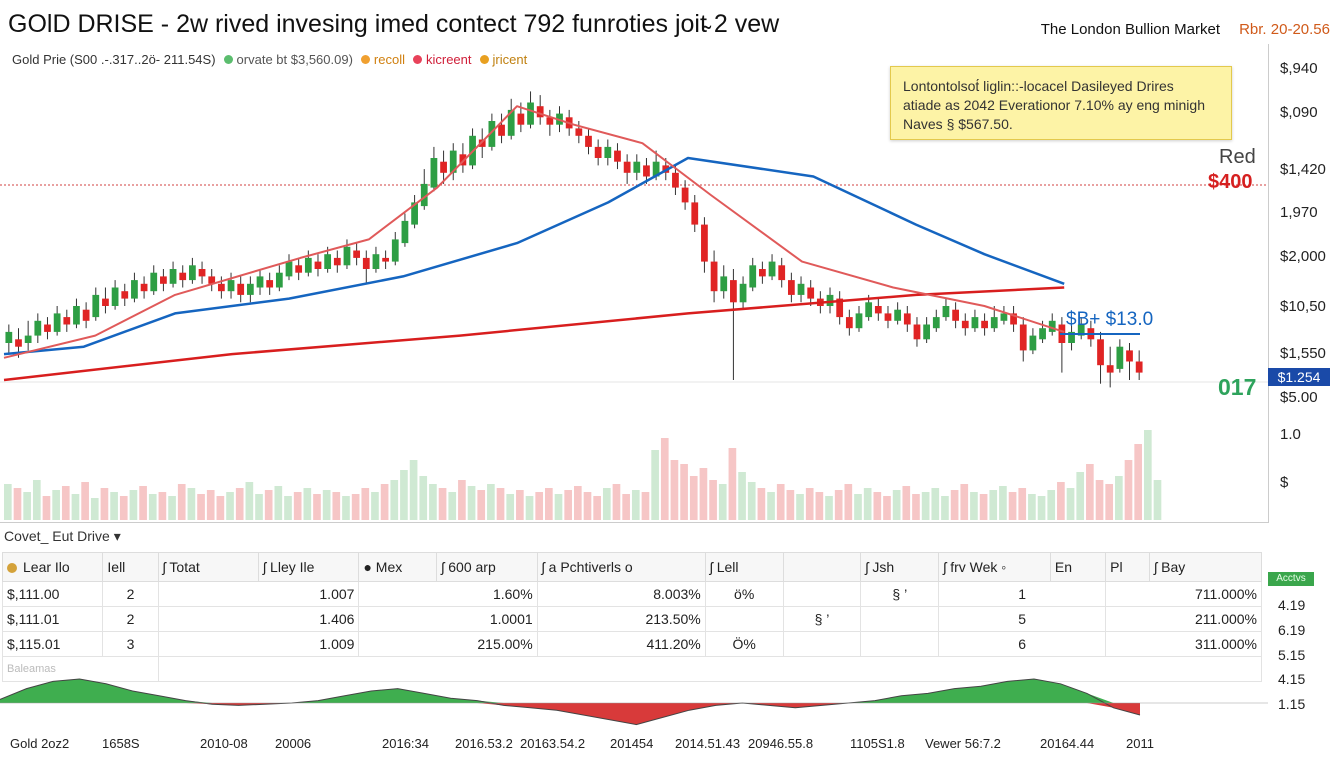 The height and width of the screenshot is (768, 1344). Describe the element at coordinates (448, 619) in the screenshot. I see `table-cell: 1.0001` at that location.